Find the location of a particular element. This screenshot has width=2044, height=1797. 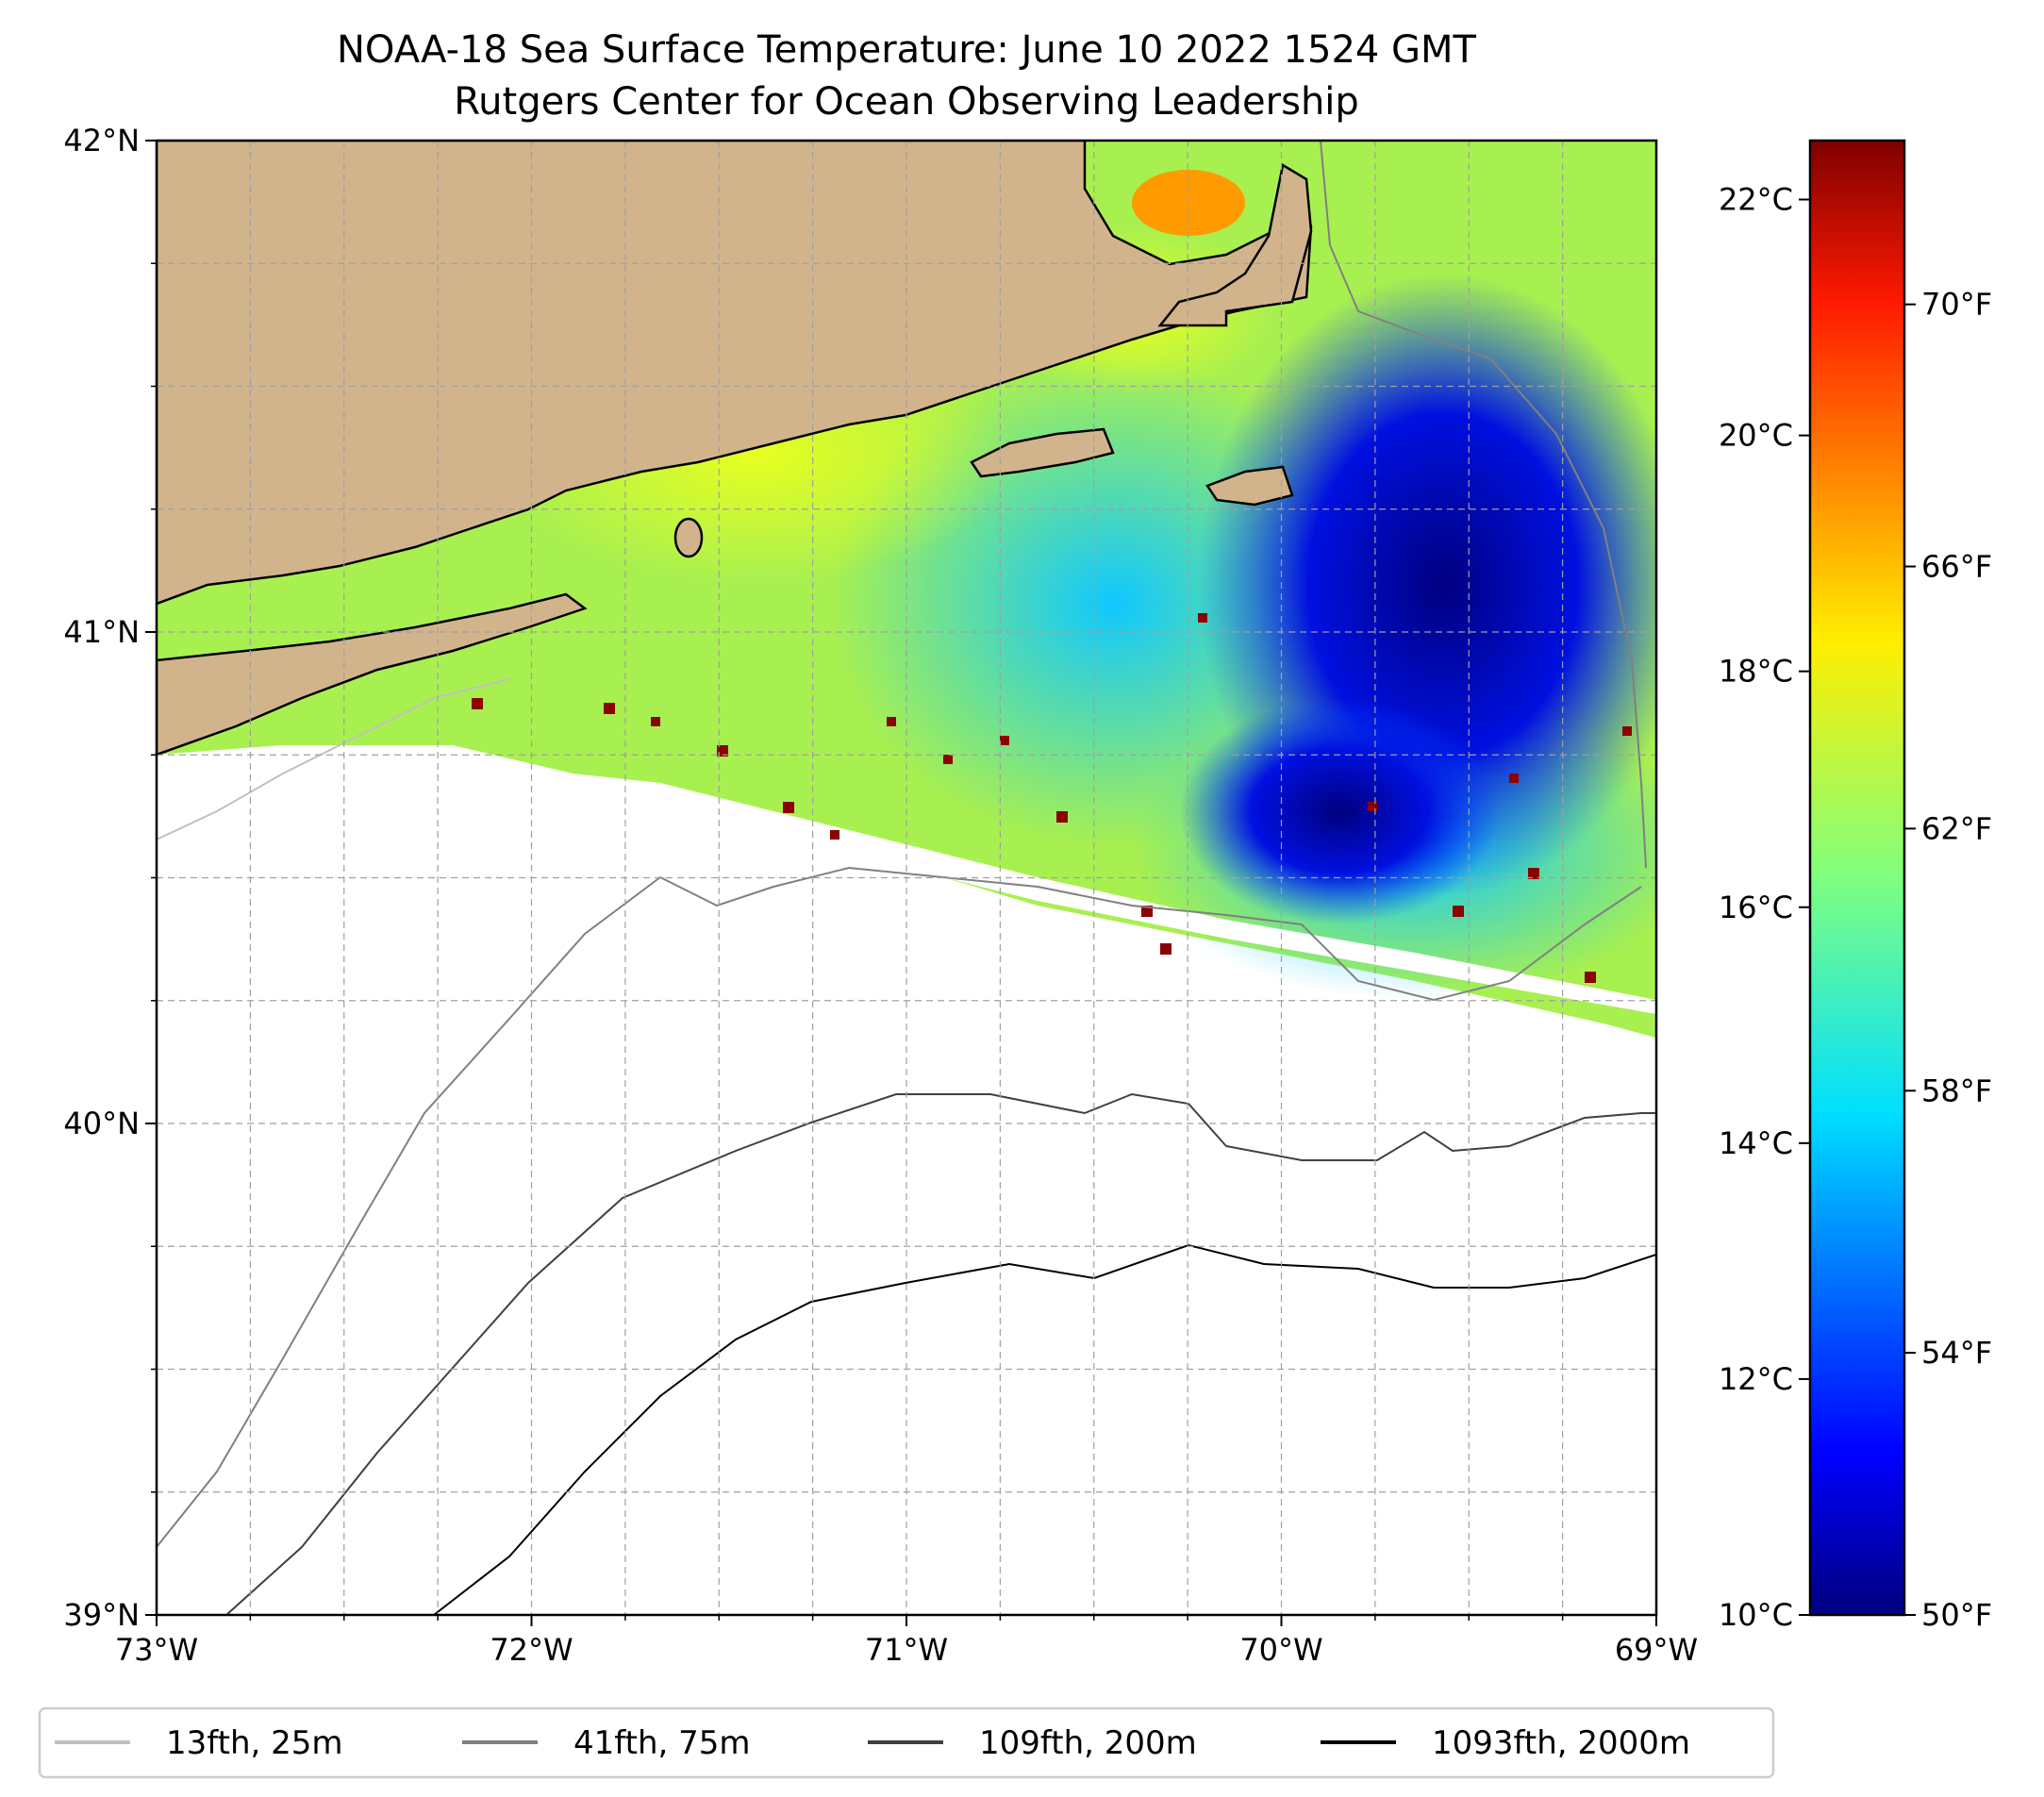

lat-tick-label: 40°N is located at coordinates (102, 1123).